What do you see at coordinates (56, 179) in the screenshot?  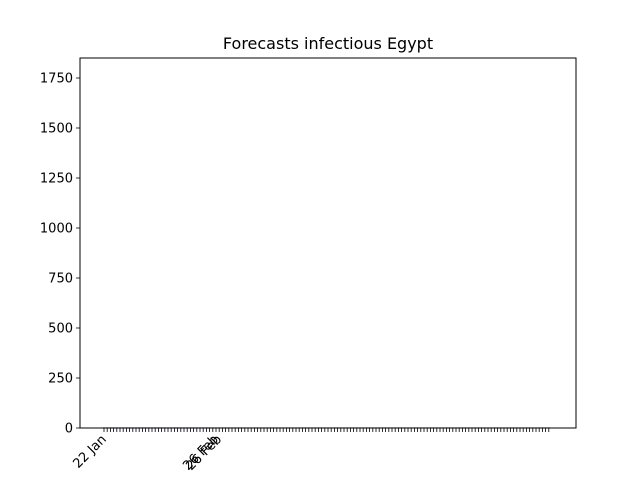 I see `y-tick-label-5: 1250` at bounding box center [56, 179].